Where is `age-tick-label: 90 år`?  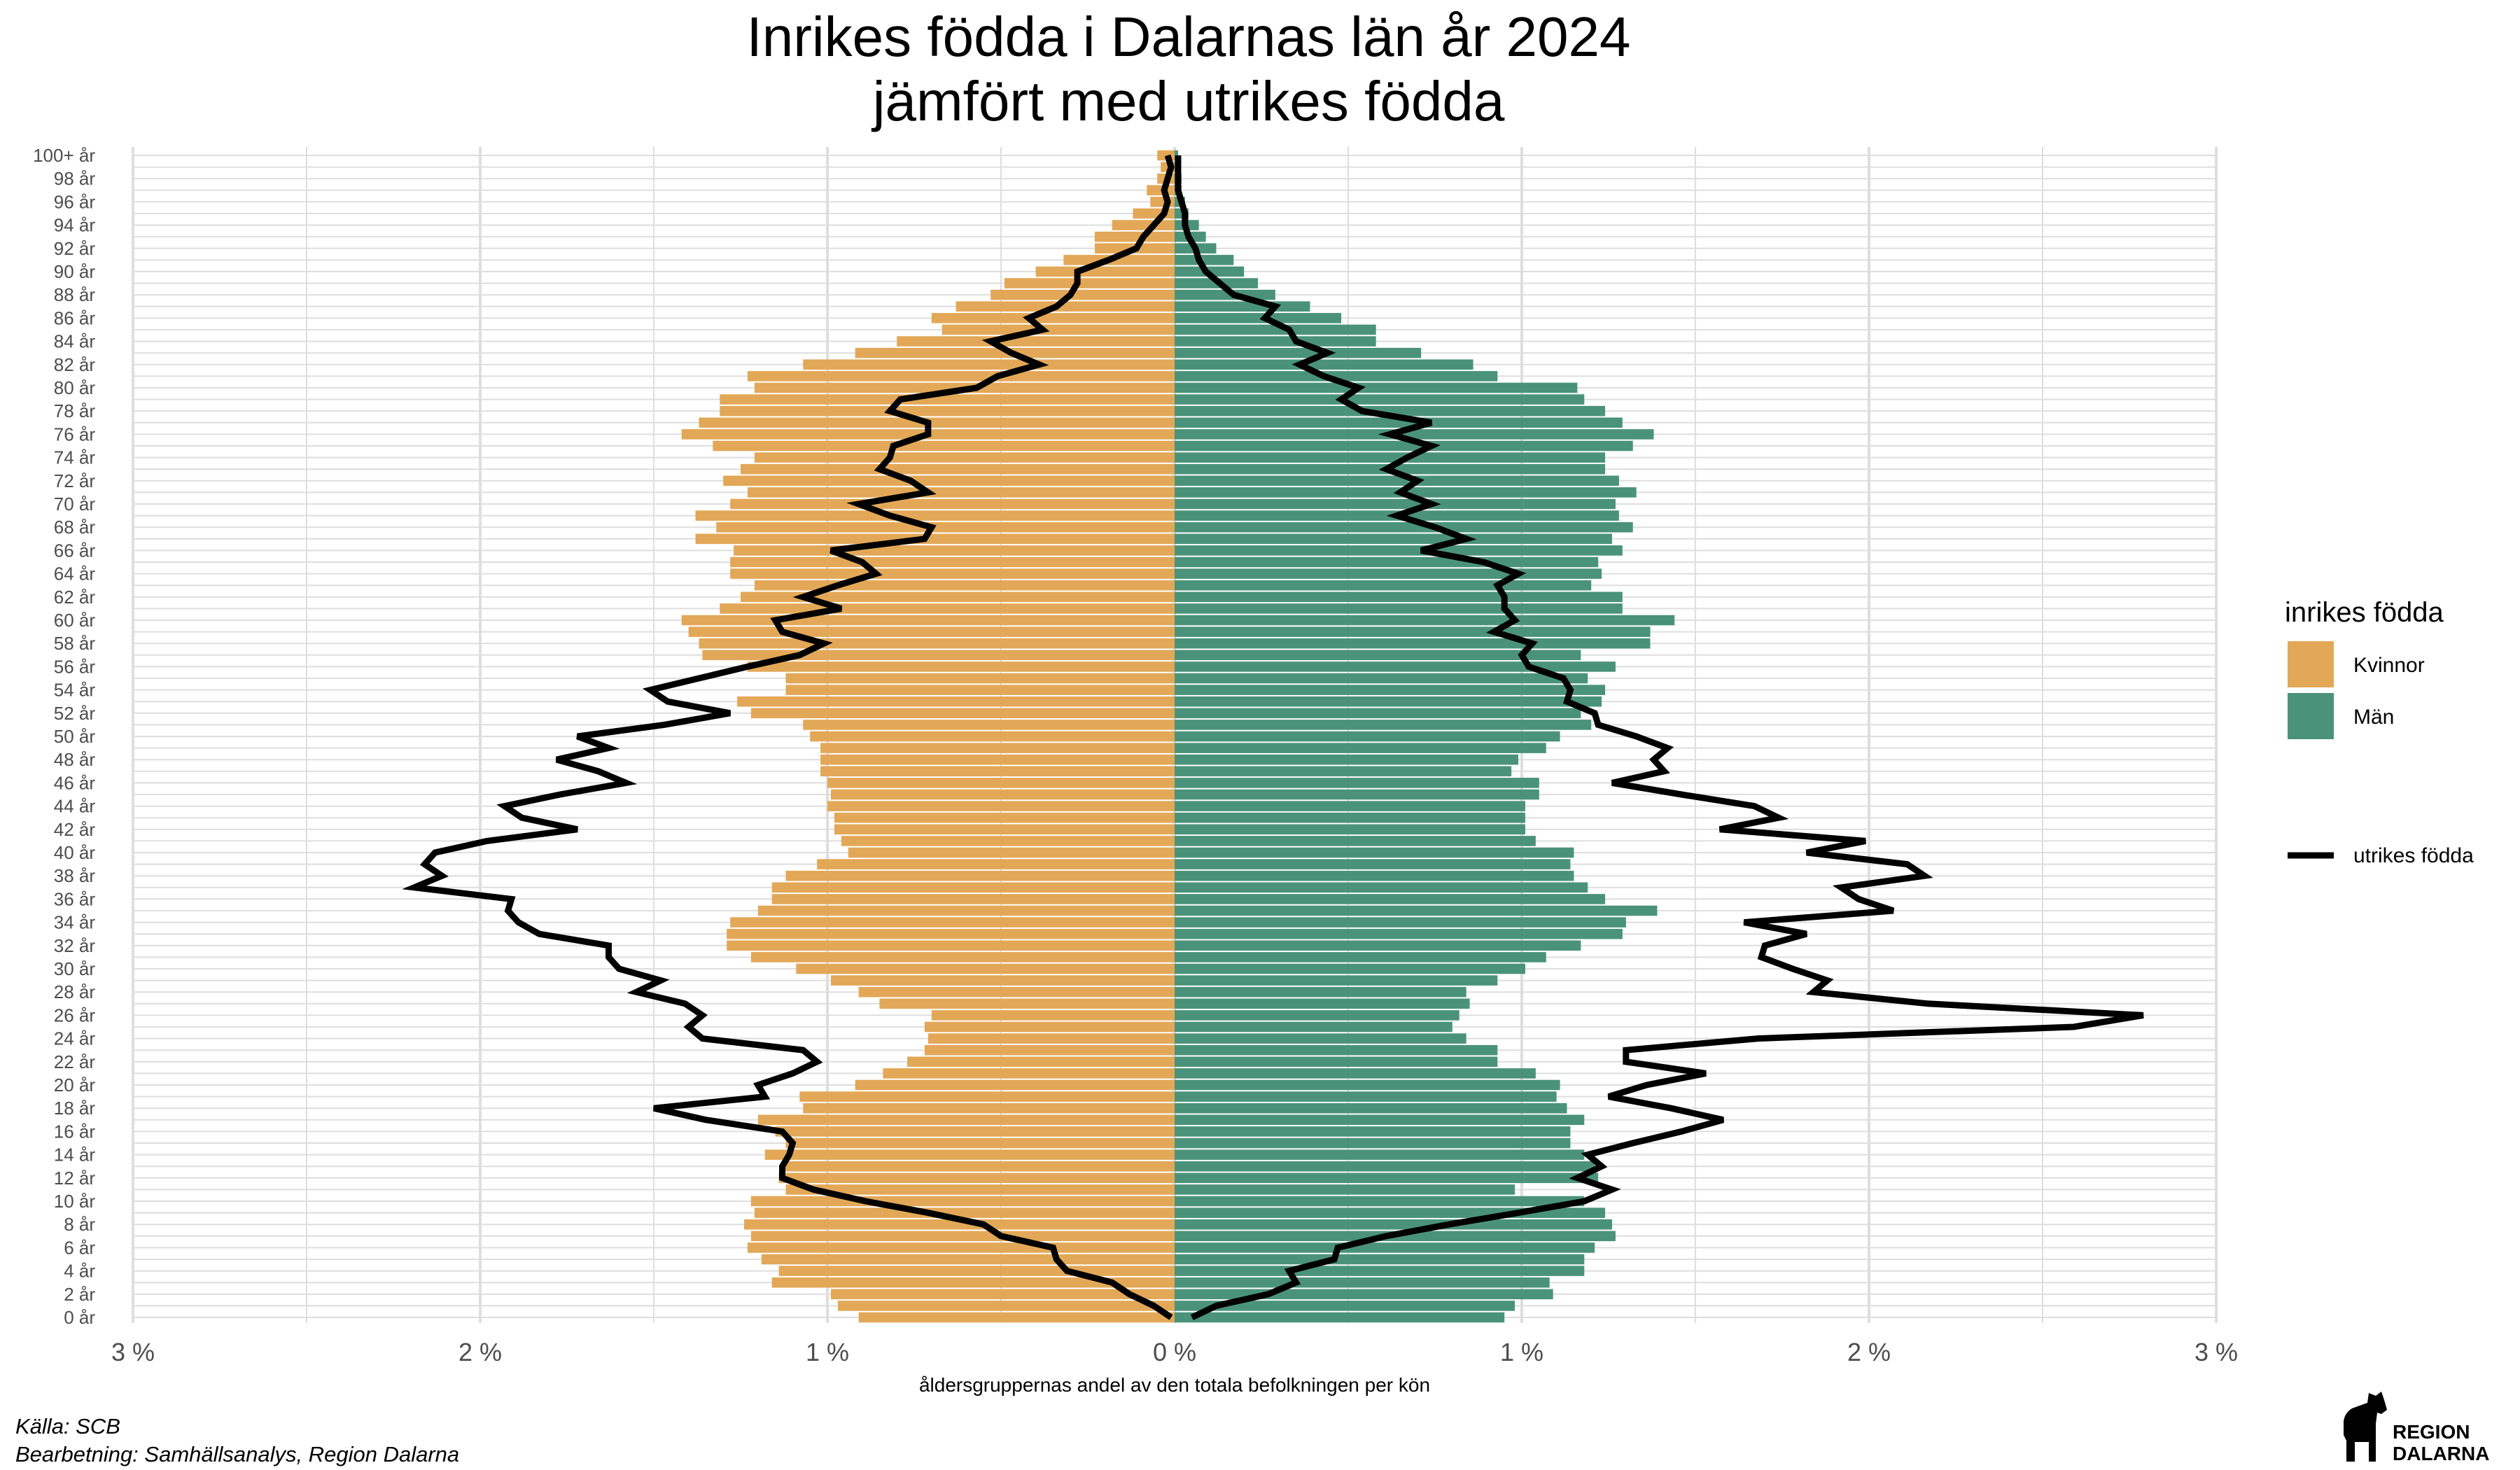 age-tick-label: 90 år is located at coordinates (75, 271).